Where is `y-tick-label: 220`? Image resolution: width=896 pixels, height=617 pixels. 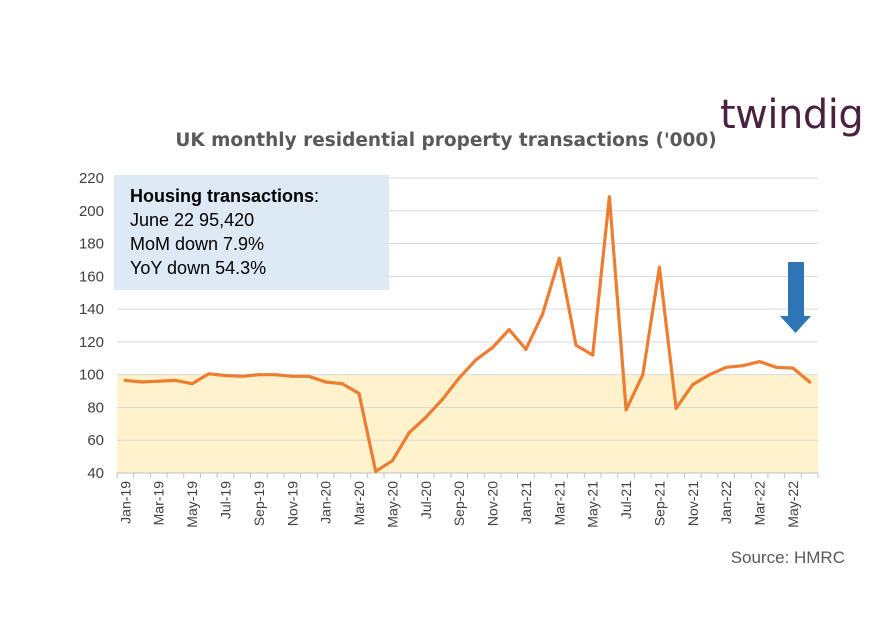
y-tick-label: 220 is located at coordinates (91, 178).